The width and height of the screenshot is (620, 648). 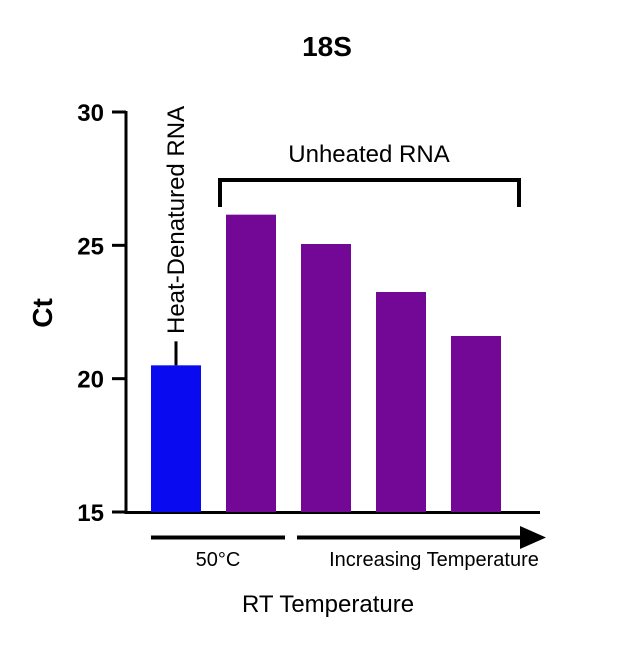 I want to click on y-ticks: 15 20 25 30, so click(x=101, y=313).